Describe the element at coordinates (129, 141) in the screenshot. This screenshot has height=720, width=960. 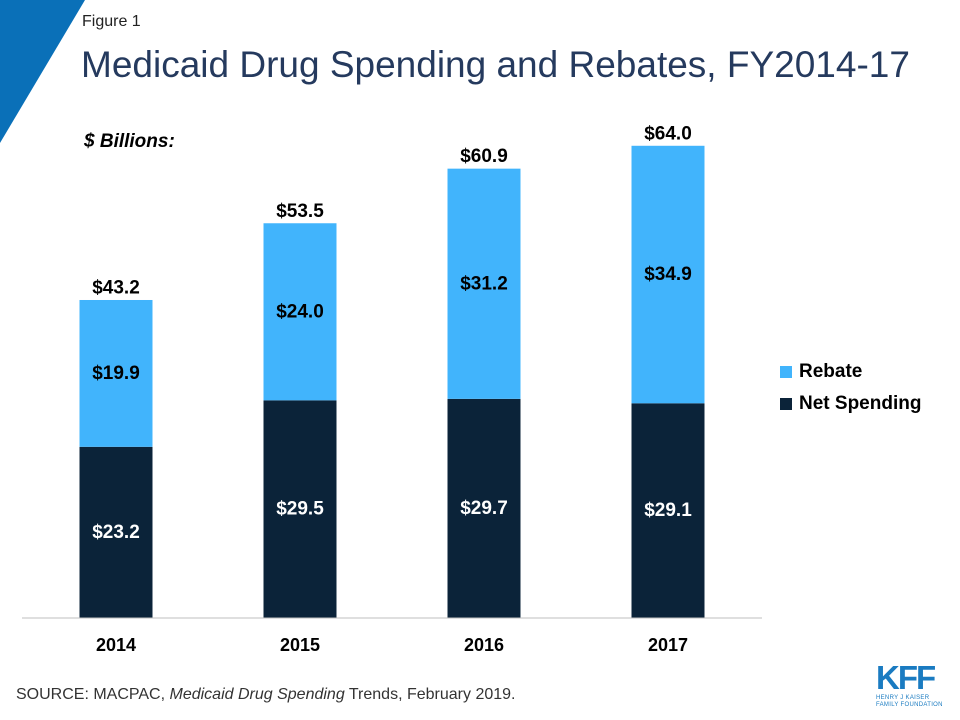
I see `unit-label: $ Billions:` at that location.